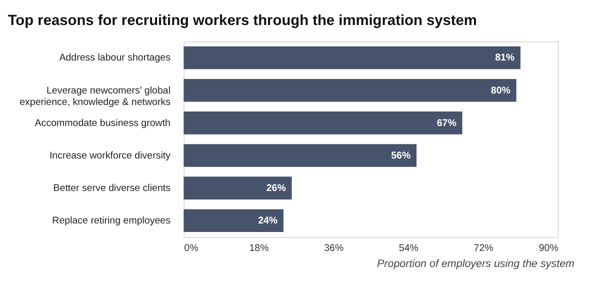 The image size is (596, 282). I want to click on data-label: 24%, so click(268, 221).